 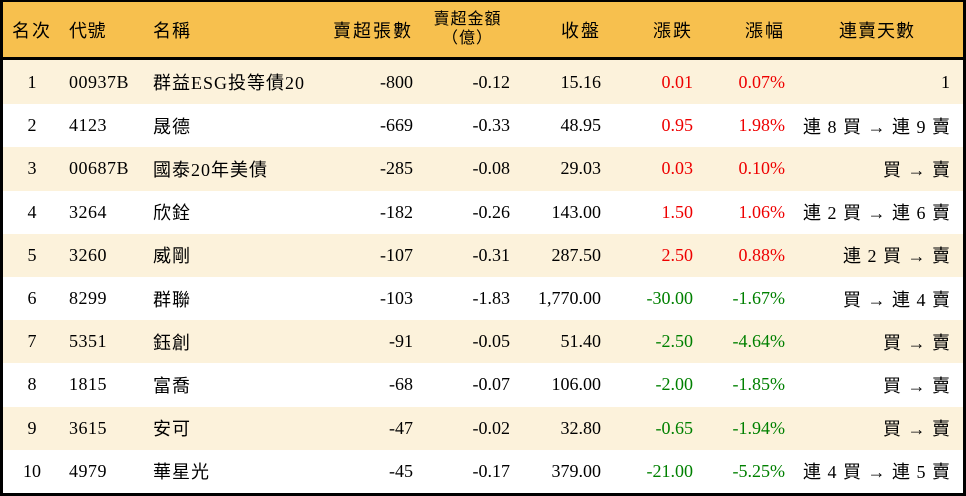 What do you see at coordinates (396, 81) in the screenshot?
I see `cell-sell_volume: -800` at bounding box center [396, 81].